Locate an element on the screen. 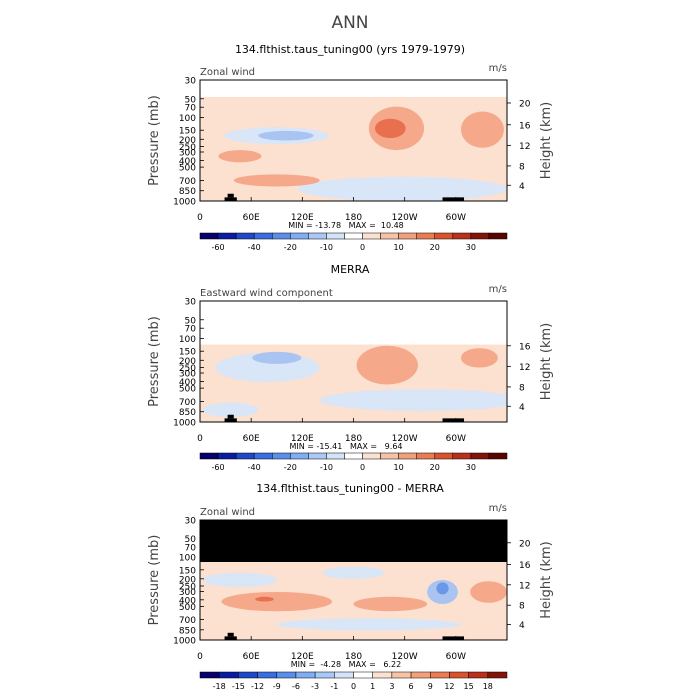 The width and height of the screenshot is (700, 700). panel-variable-label: Zonal wind is located at coordinates (227, 512).